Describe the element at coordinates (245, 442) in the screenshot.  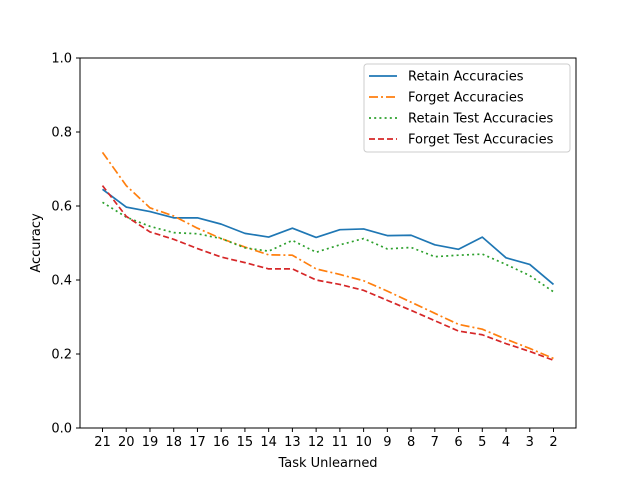
I see `x-tick-label: 15` at that location.